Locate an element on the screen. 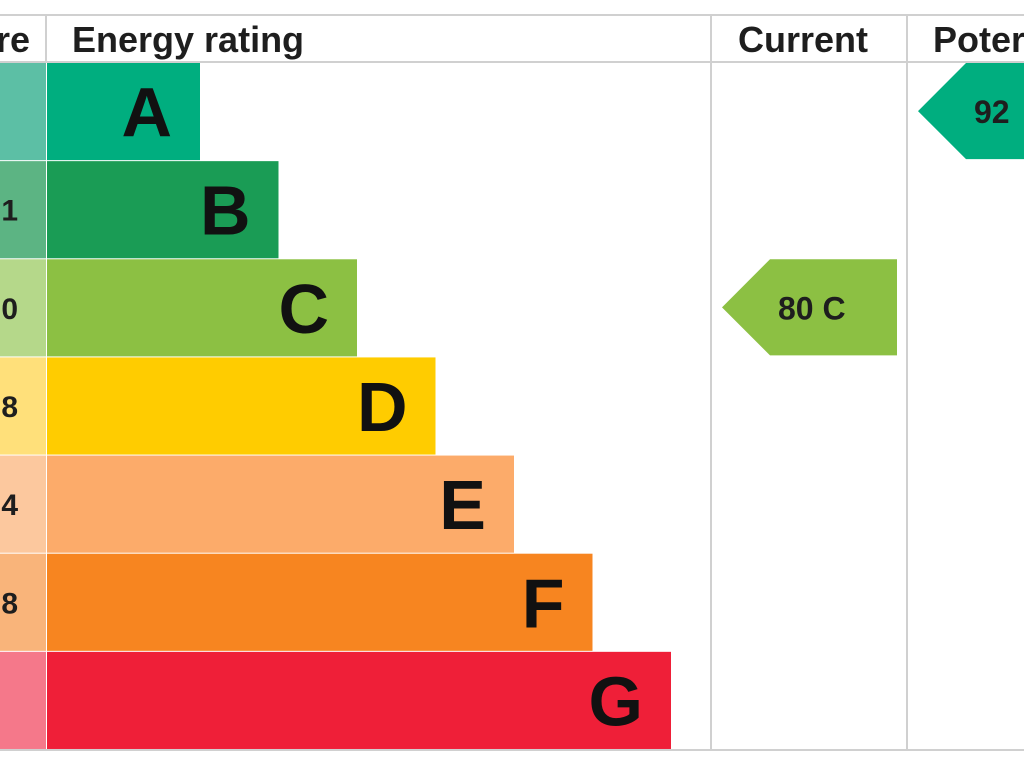 The width and height of the screenshot is (1024, 768). current-column-header: Current is located at coordinates (803, 39).